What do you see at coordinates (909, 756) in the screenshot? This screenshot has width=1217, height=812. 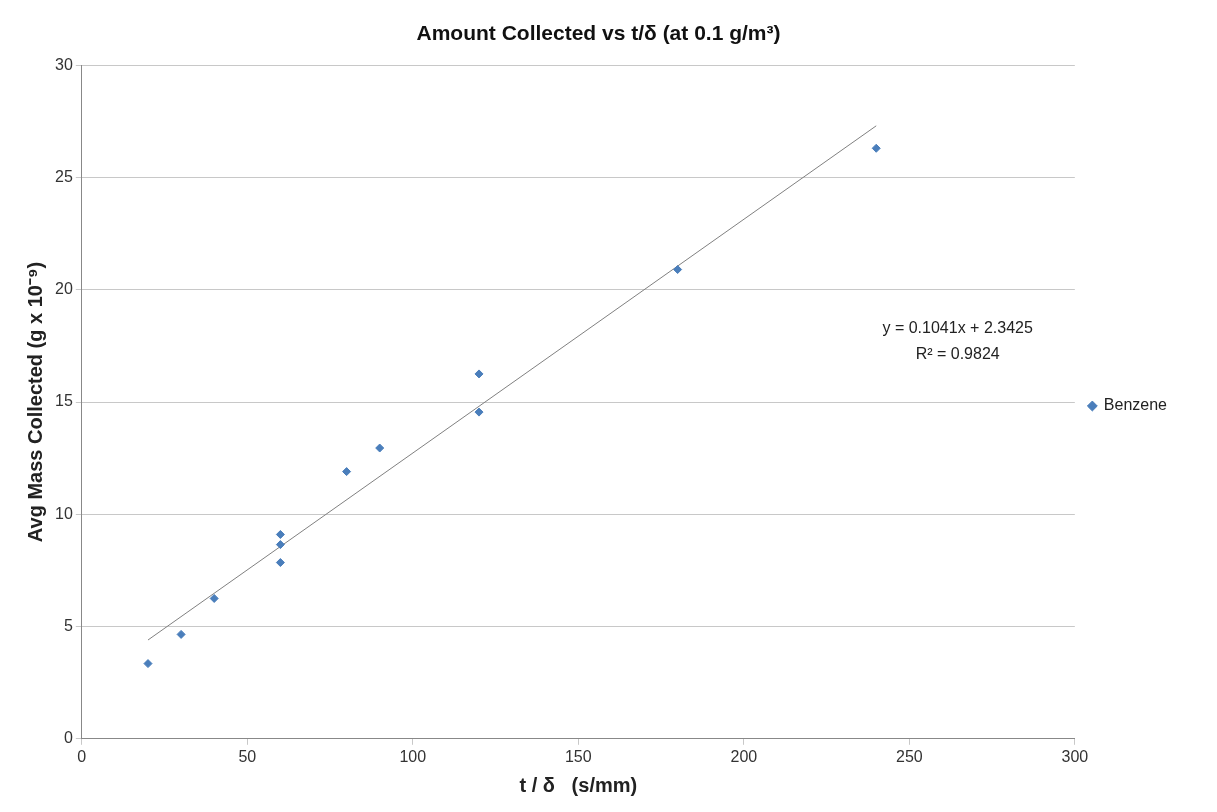 I see `x-tick-label: 250` at bounding box center [909, 756].